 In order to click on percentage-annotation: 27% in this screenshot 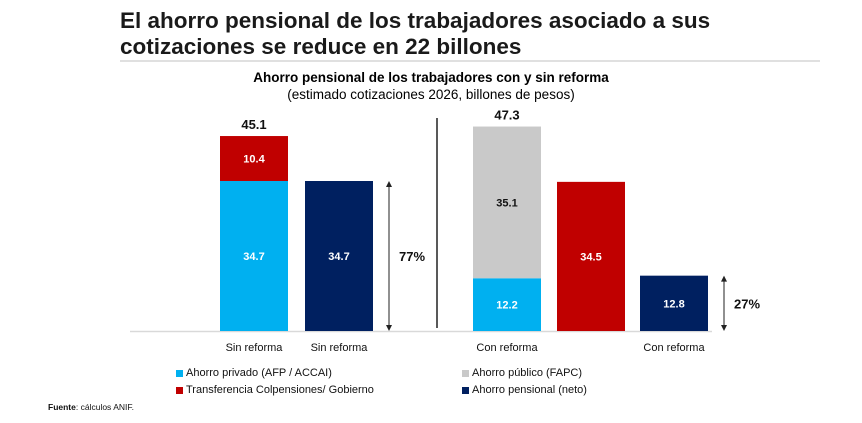, I will do `click(747, 303)`.